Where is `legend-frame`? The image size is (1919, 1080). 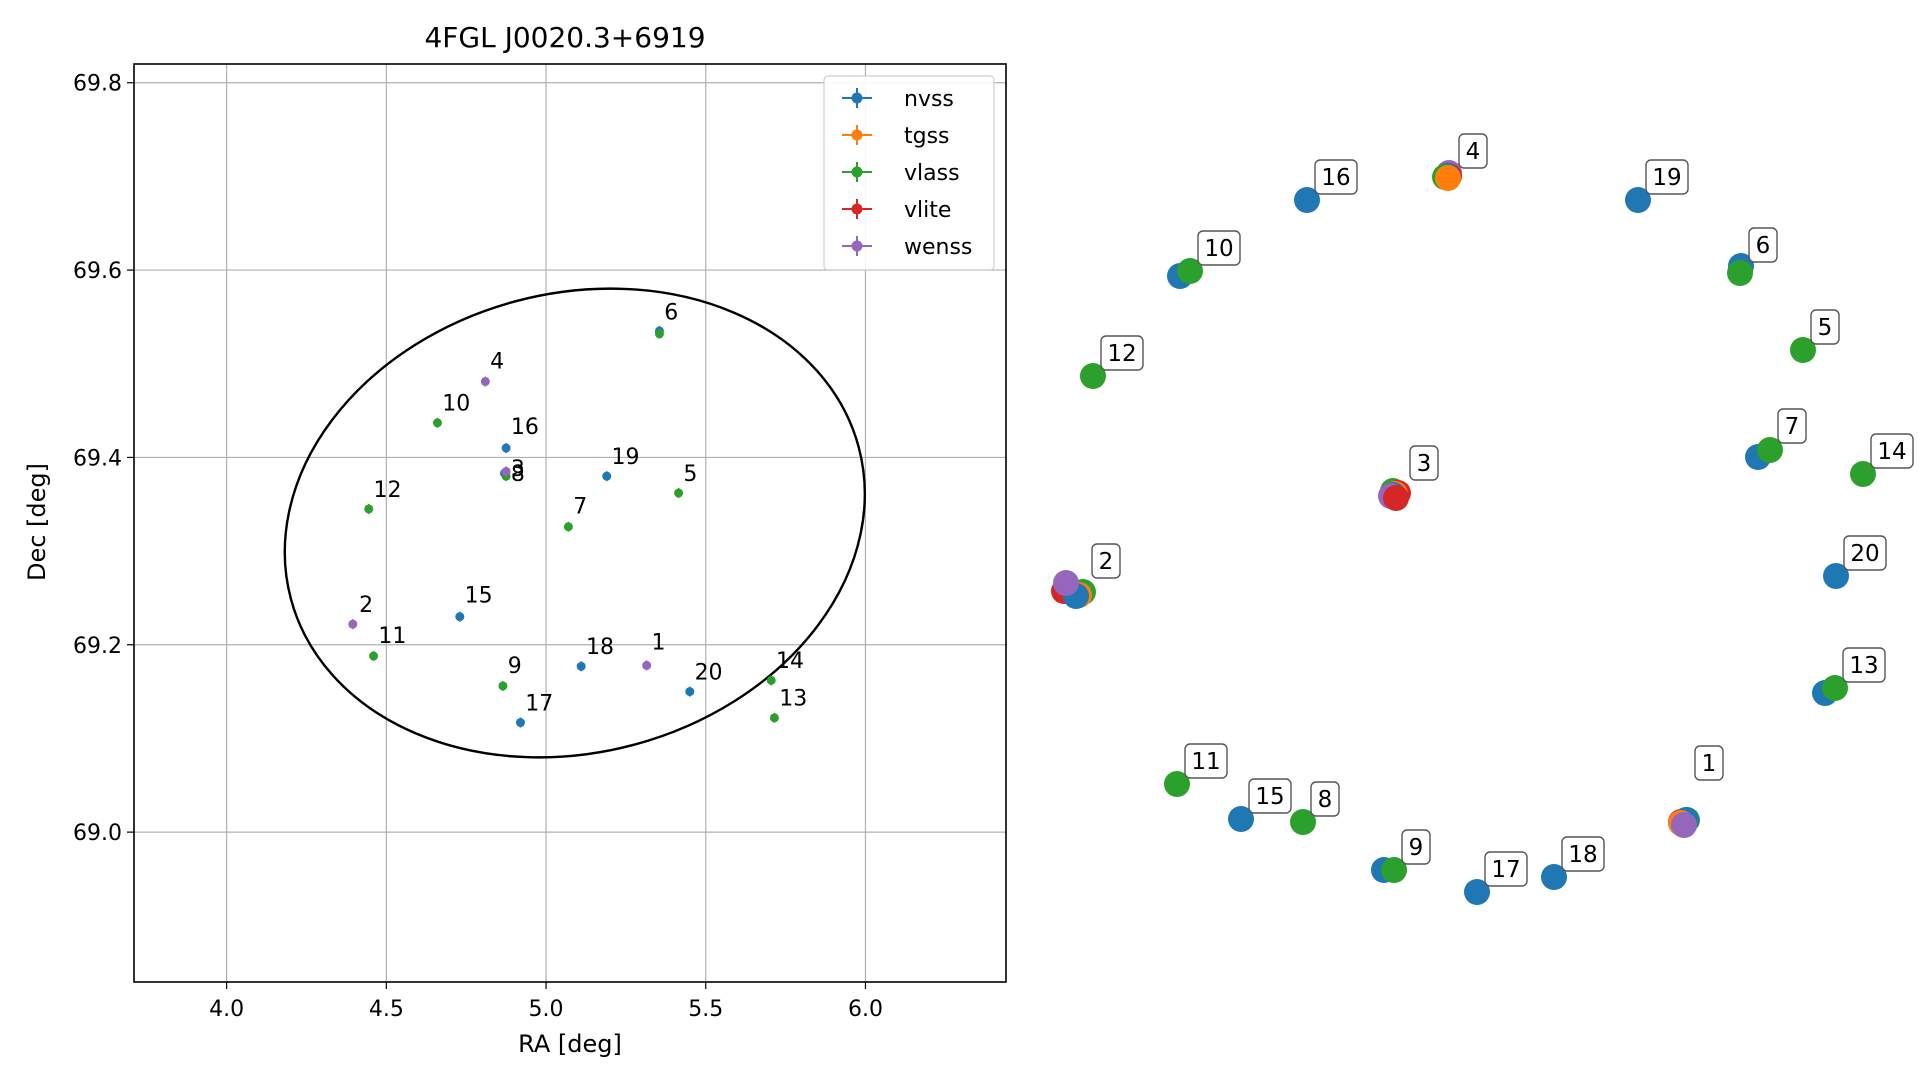 legend-frame is located at coordinates (909, 173).